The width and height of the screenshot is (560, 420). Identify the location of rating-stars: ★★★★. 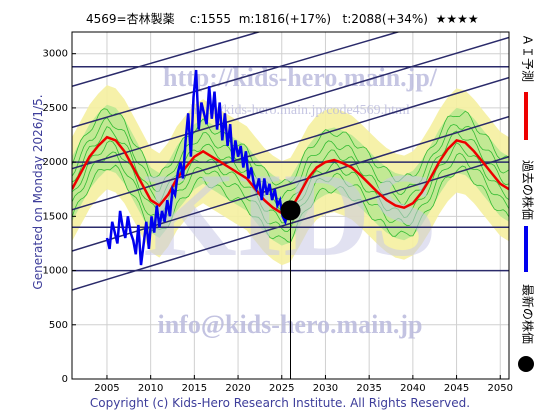
(457, 19).